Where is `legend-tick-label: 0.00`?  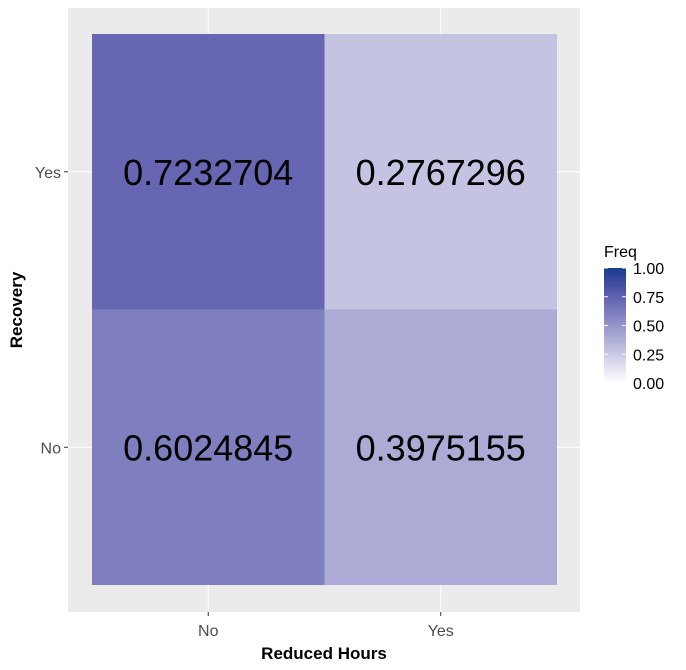
legend-tick-label: 0.00 is located at coordinates (648, 384).